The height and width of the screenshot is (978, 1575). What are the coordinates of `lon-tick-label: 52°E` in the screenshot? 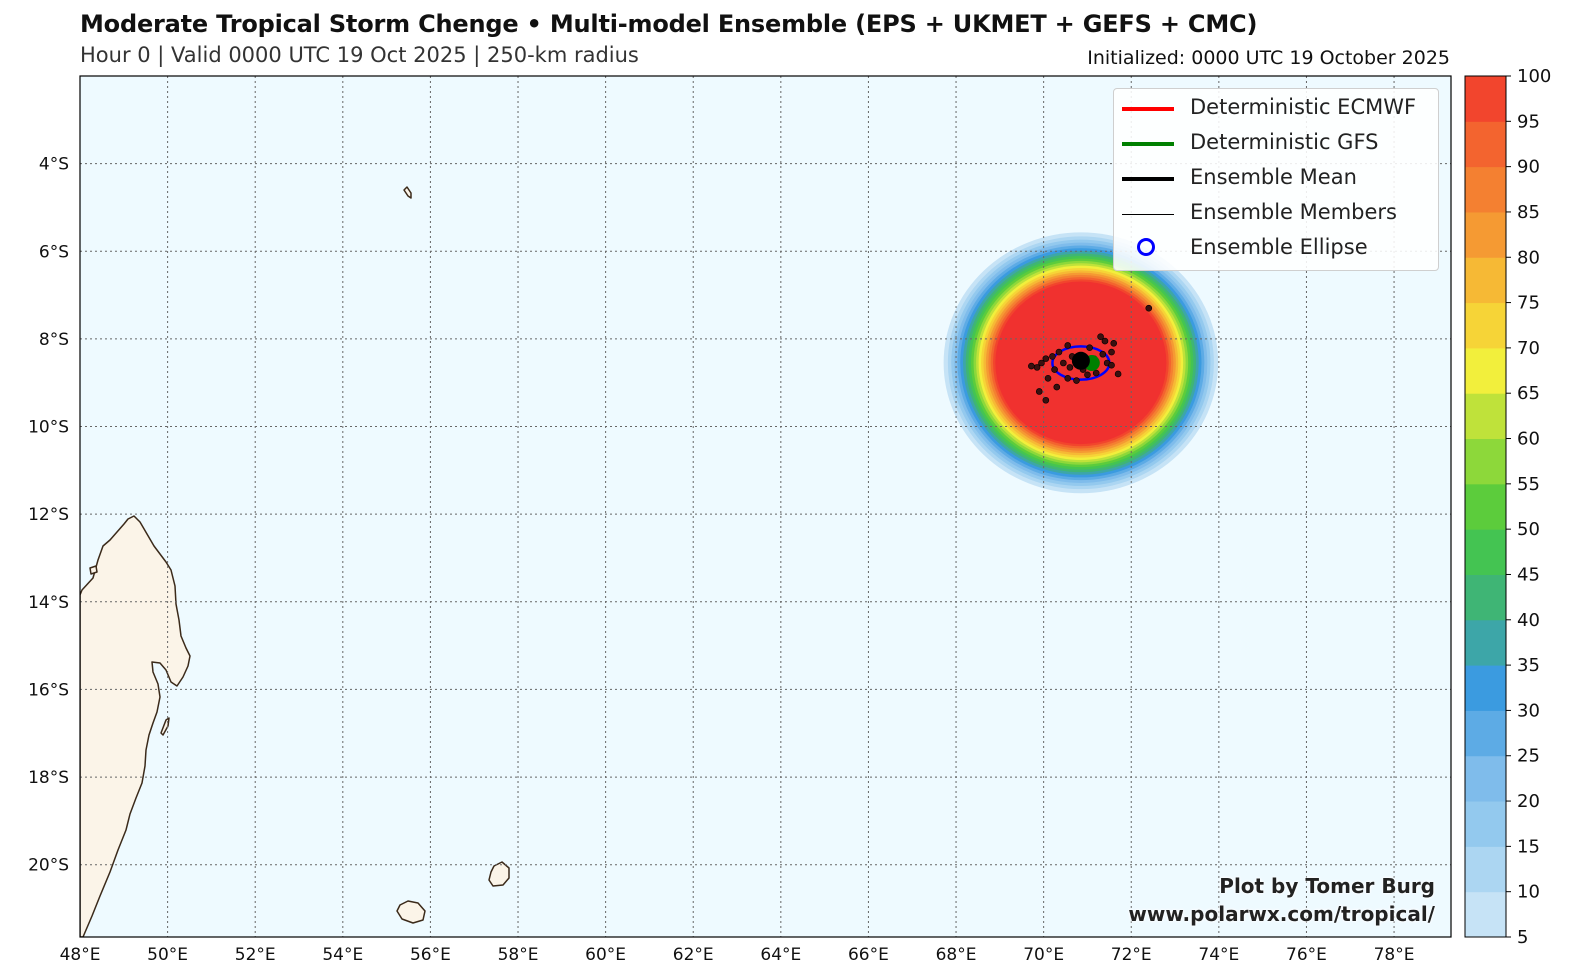 It's located at (255, 955).